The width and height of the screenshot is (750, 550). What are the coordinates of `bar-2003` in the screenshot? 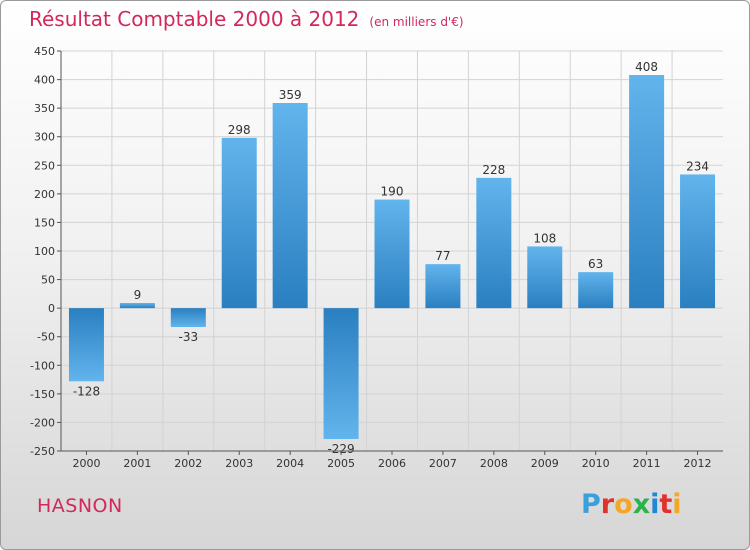 It's located at (239, 223).